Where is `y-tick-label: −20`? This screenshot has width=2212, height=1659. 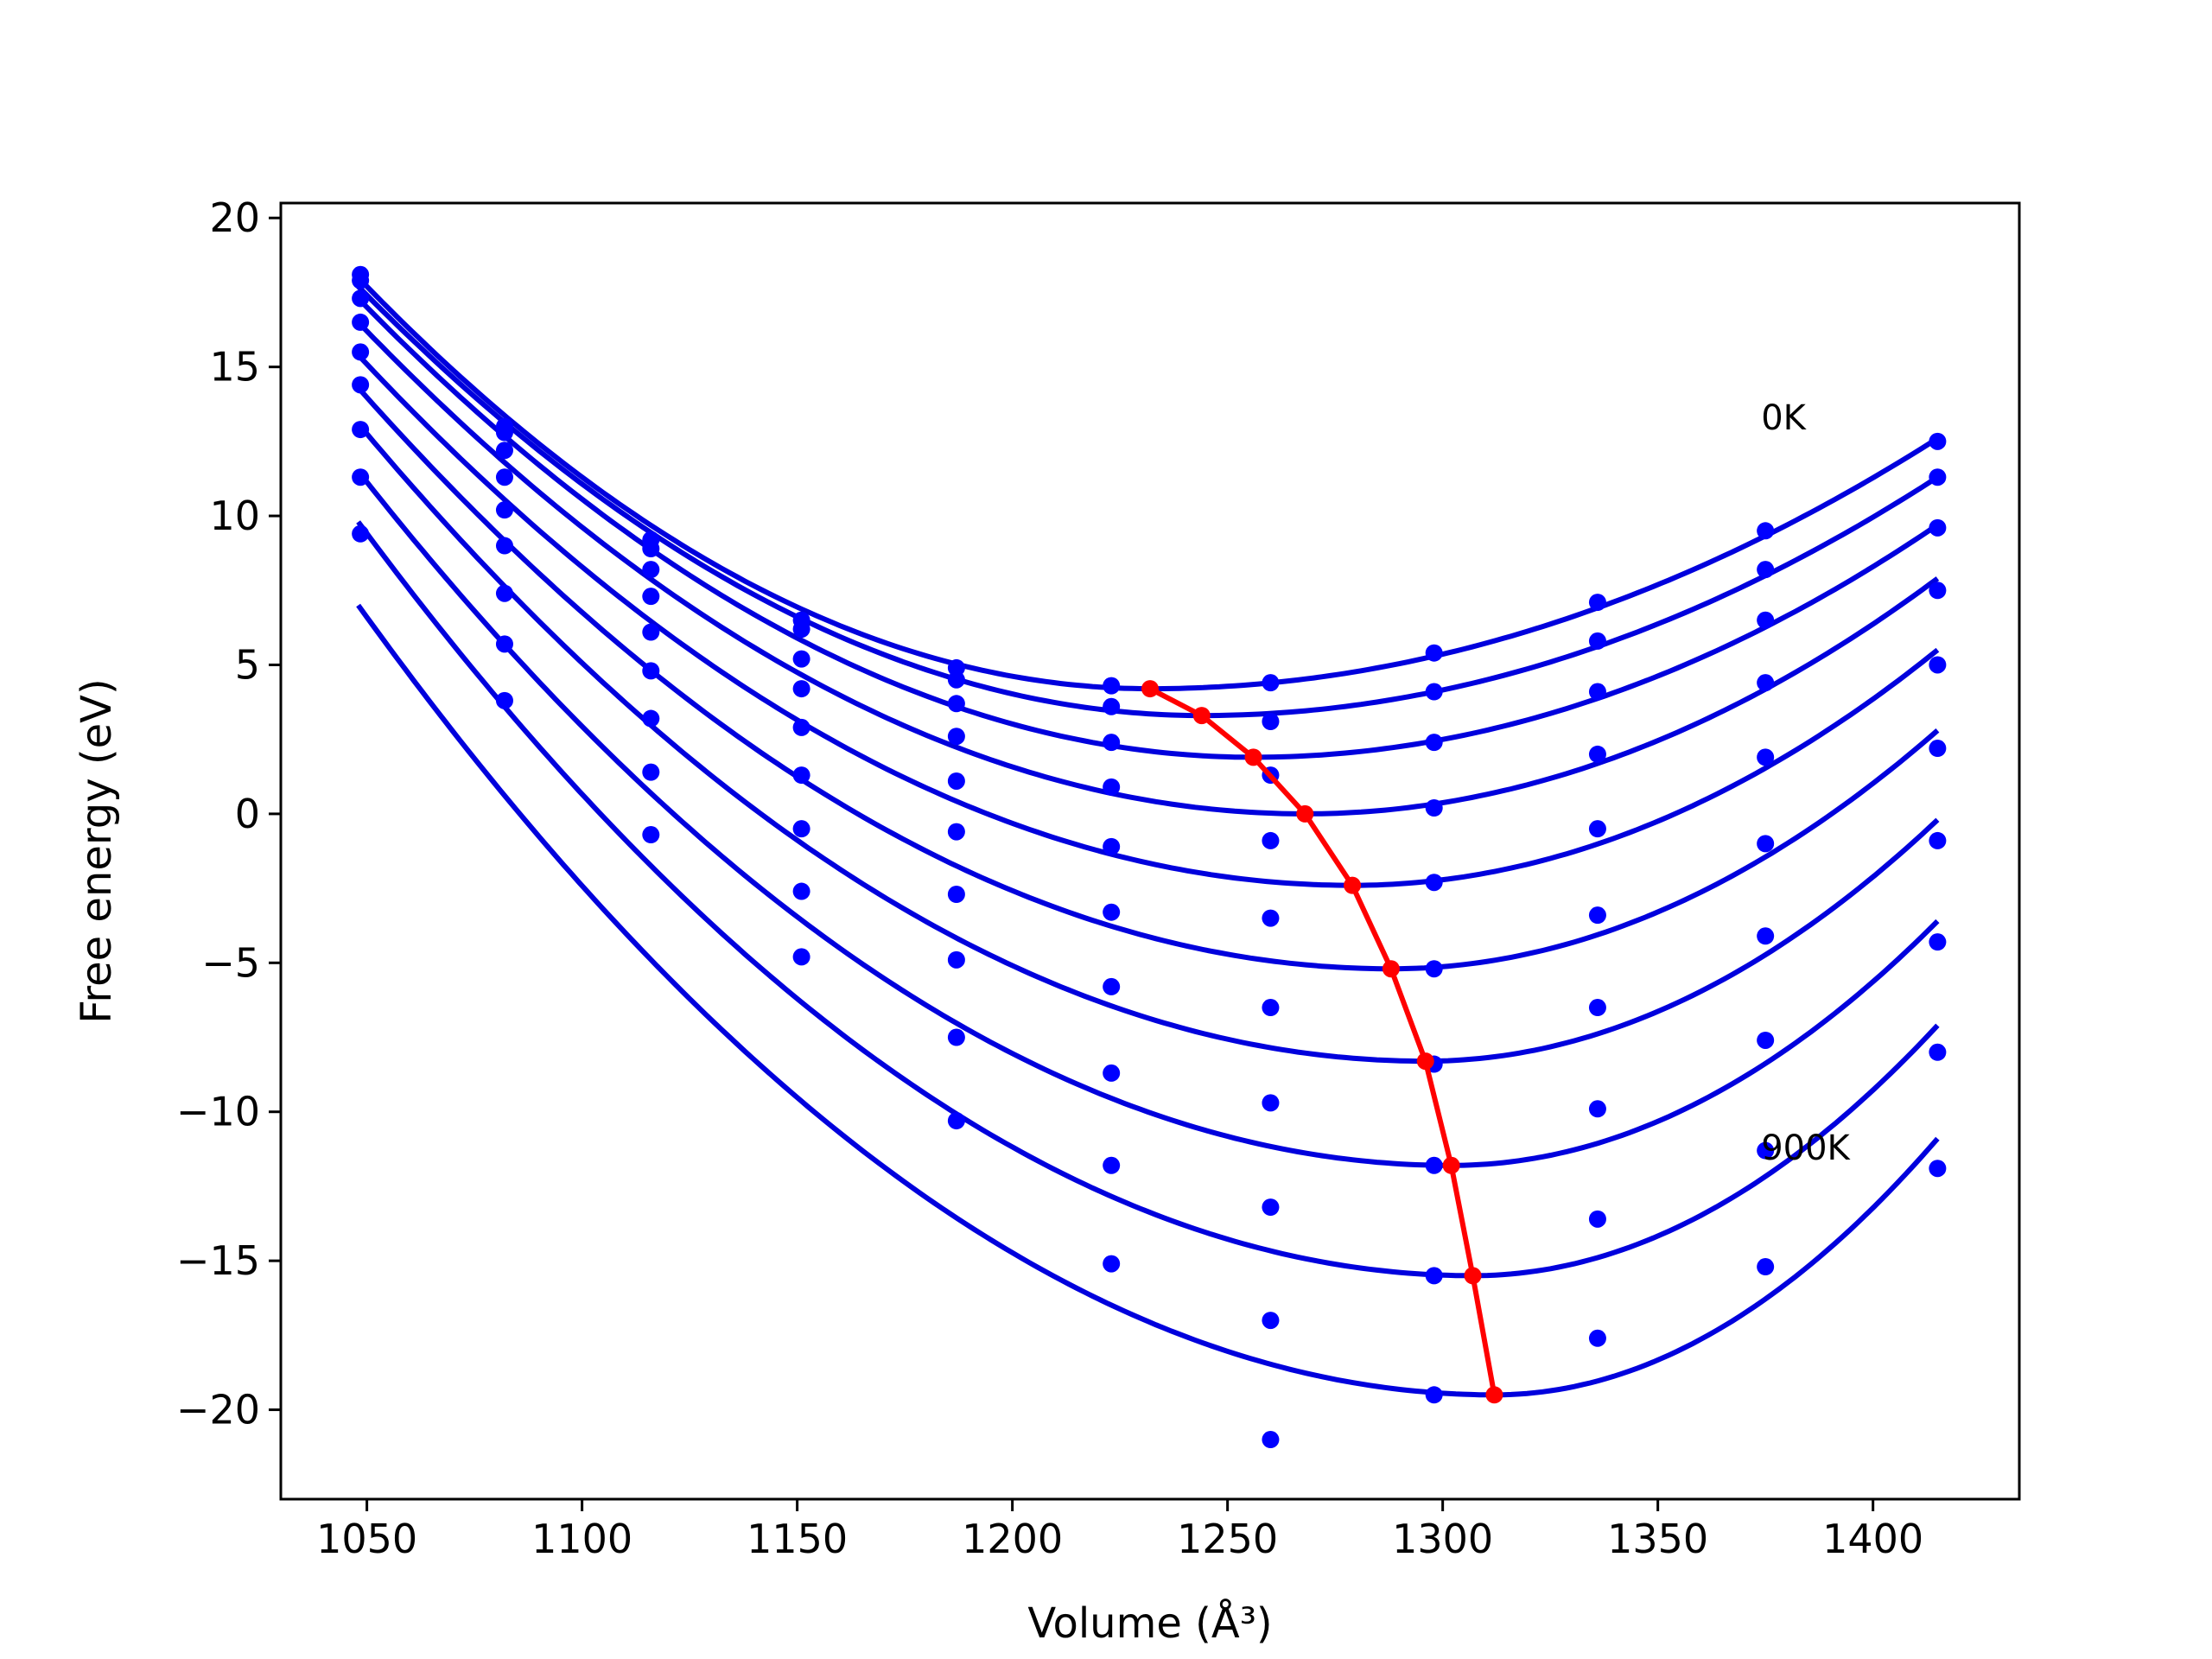 y-tick-label: −20 is located at coordinates (218, 1410).